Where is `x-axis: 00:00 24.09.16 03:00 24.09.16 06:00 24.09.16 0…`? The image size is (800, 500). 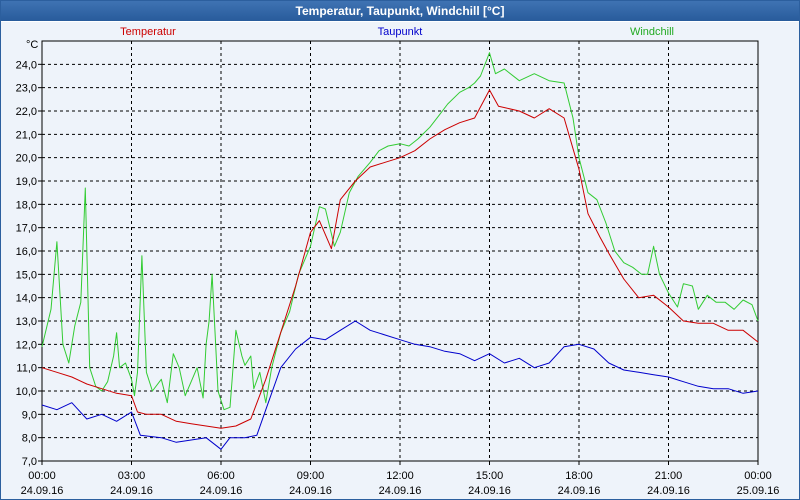 x-axis: 00:00 24.09.16 03:00 24.09.16 06:00 24.09.16 0… is located at coordinates (400, 479).